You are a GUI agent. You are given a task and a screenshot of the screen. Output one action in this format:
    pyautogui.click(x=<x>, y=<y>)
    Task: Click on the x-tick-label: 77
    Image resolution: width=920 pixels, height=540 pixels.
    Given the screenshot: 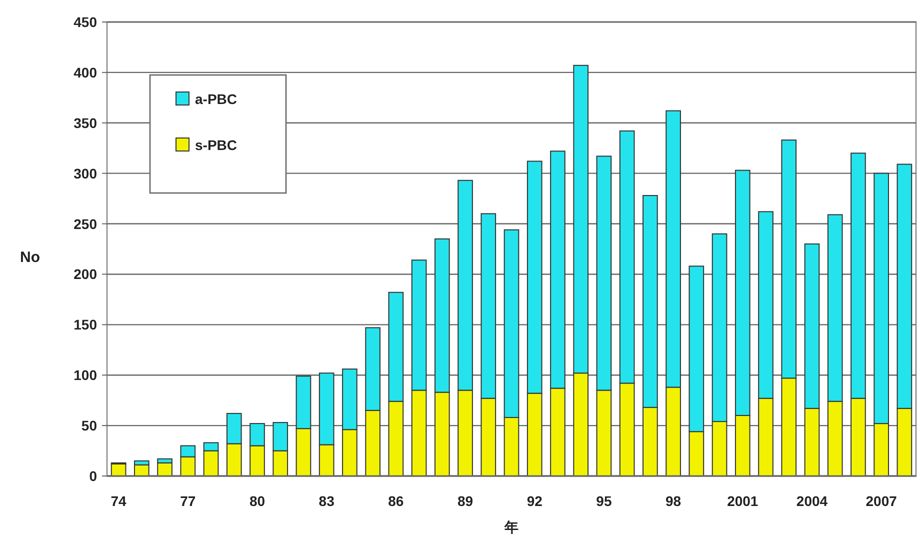 What is the action you would take?
    pyautogui.click(x=188, y=501)
    